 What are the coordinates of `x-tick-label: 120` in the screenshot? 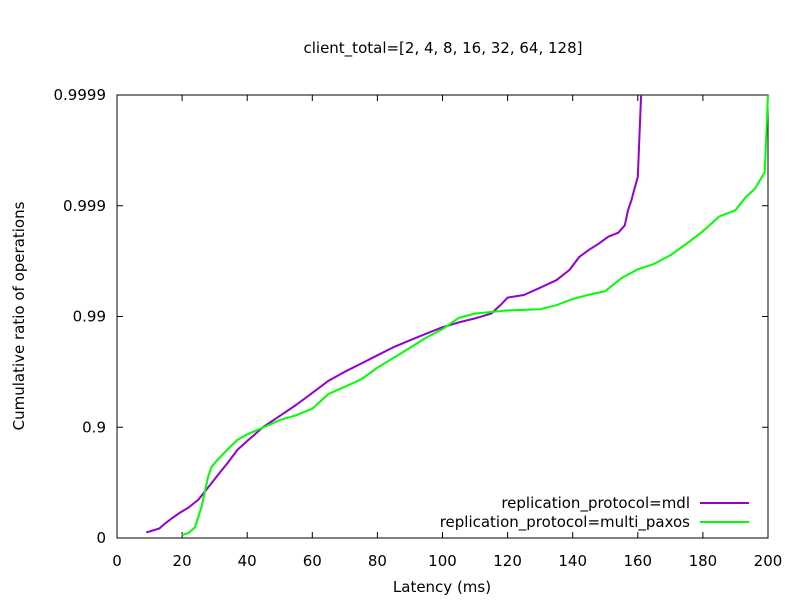 It's located at (507, 561).